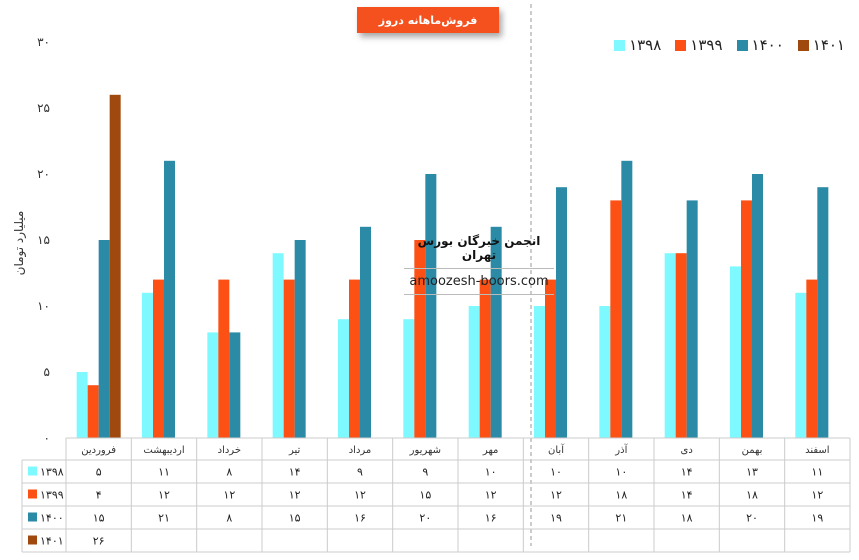 The image size is (859, 560). Describe the element at coordinates (621, 449) in the screenshot. I see `category-label: آذر` at that location.